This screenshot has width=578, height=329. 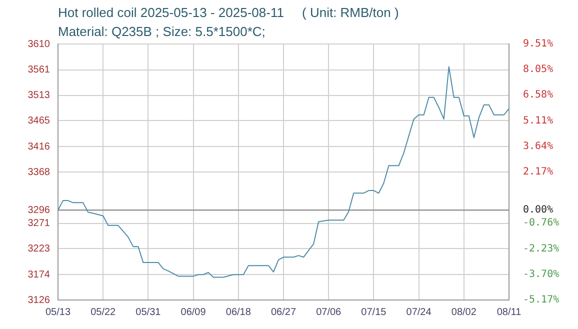 I want to click on y-tick-label: 3296, so click(x=39, y=210).